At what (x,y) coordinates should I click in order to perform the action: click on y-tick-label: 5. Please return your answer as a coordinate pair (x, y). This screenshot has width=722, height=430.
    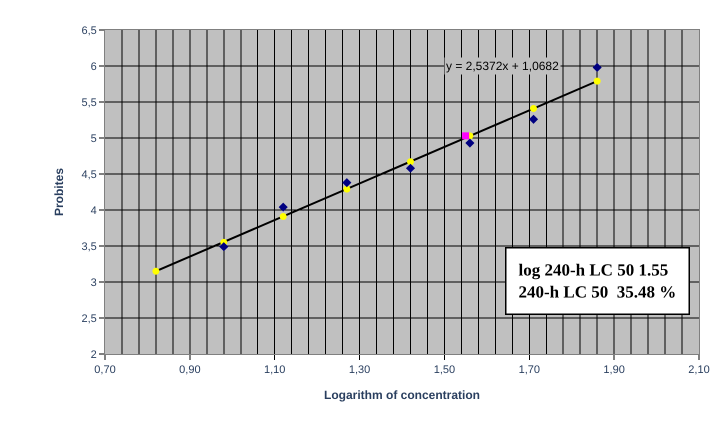
    Looking at the image, I should click on (93, 138).